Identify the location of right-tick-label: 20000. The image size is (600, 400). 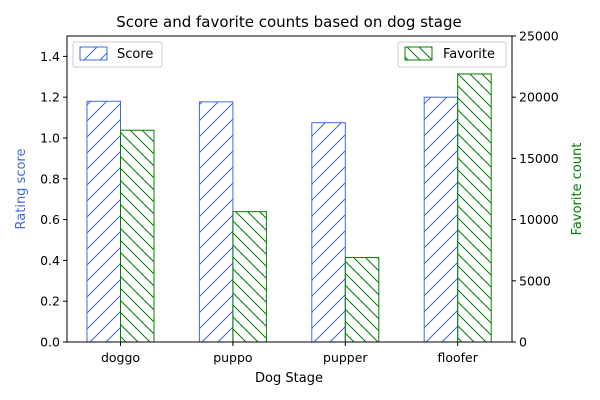
(539, 97).